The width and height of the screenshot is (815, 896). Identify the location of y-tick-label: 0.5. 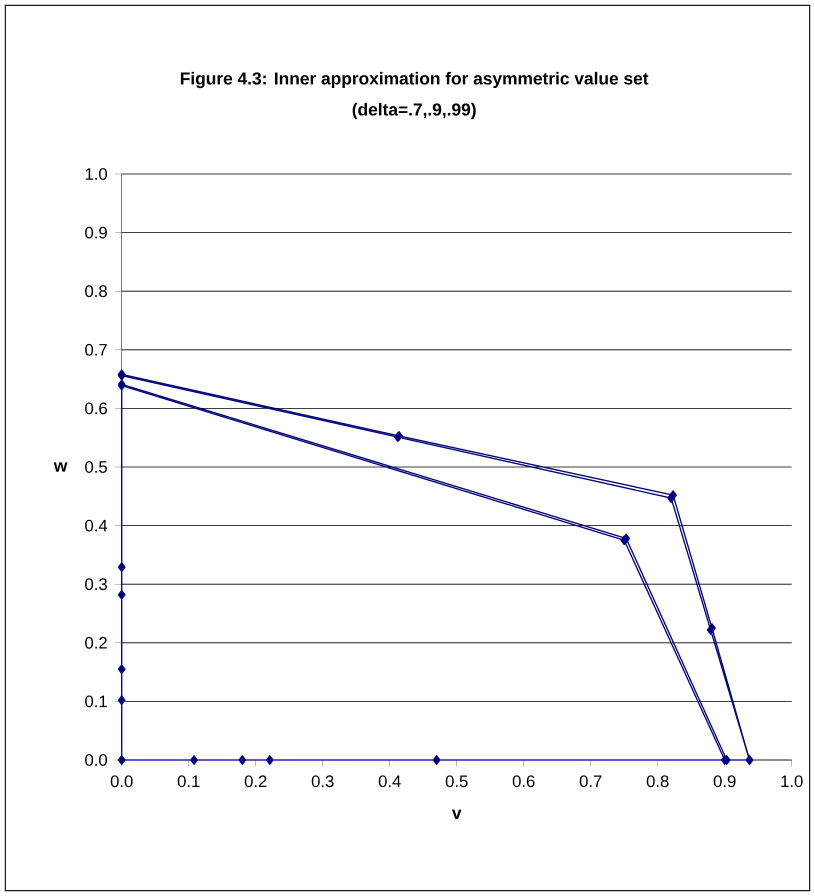
(96, 467).